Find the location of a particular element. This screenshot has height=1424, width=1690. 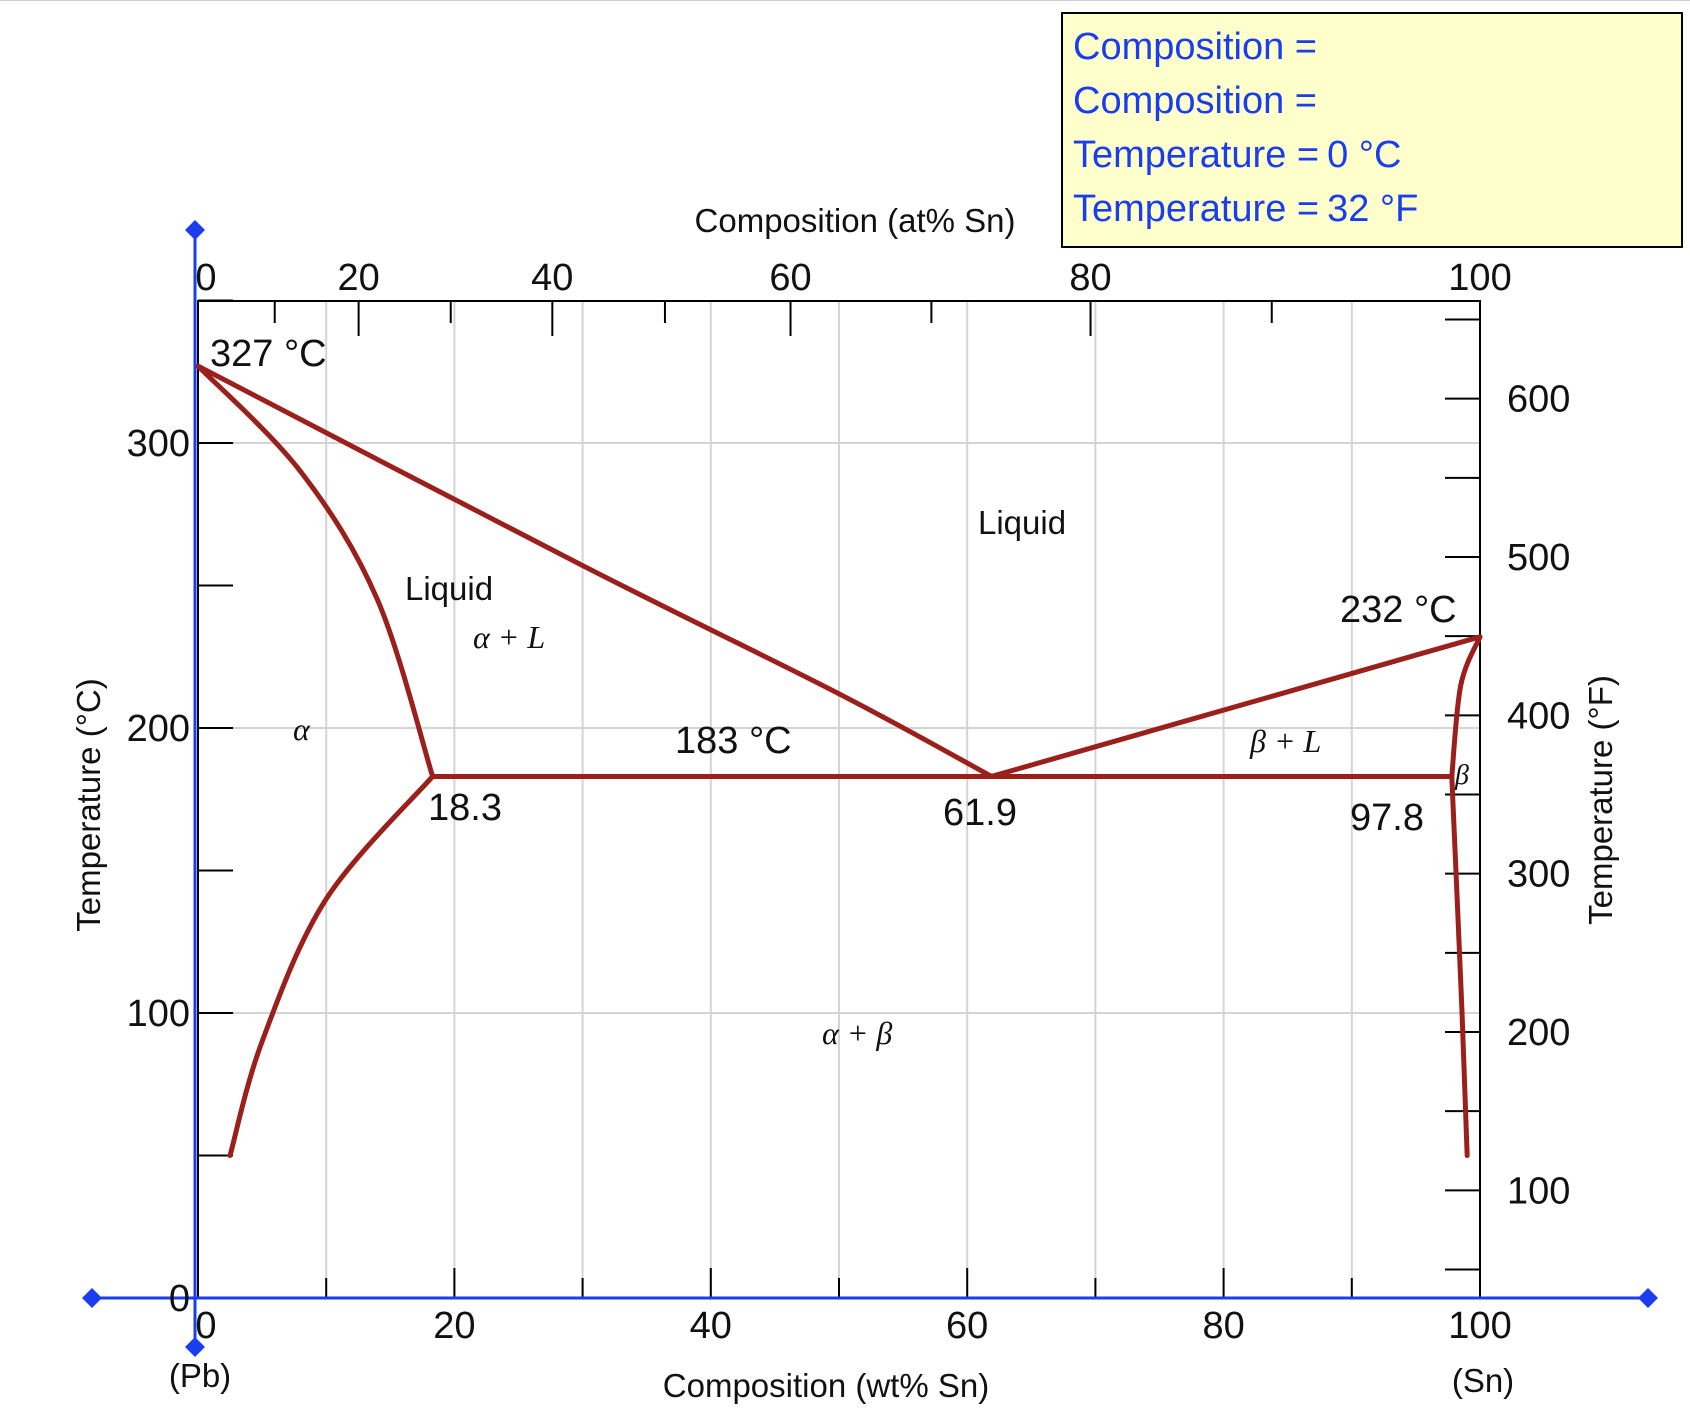

alpha-beta-region-label: α + β is located at coordinates (857, 1033).